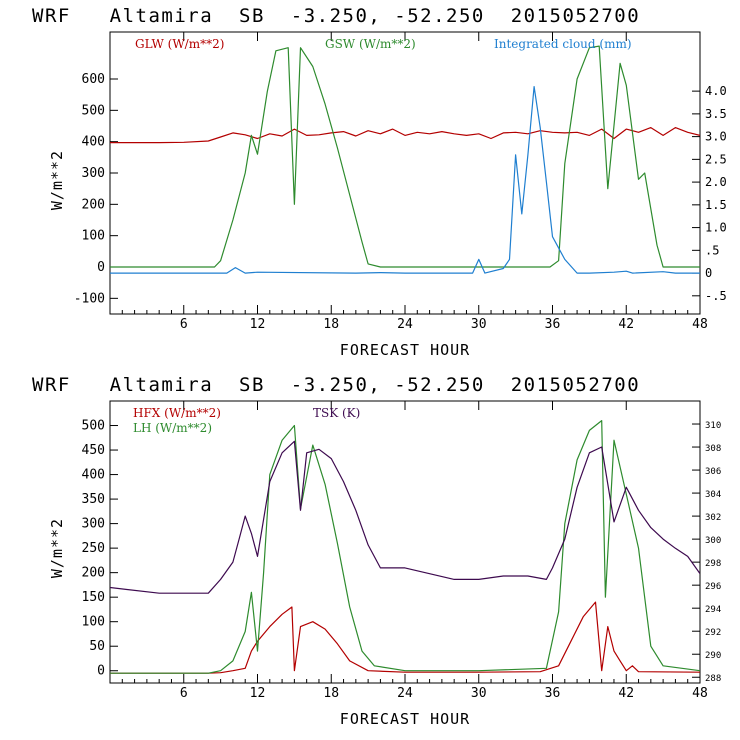  I want to click on chart-1-legend-gsw: GSW (W/m**2), so click(370, 44).